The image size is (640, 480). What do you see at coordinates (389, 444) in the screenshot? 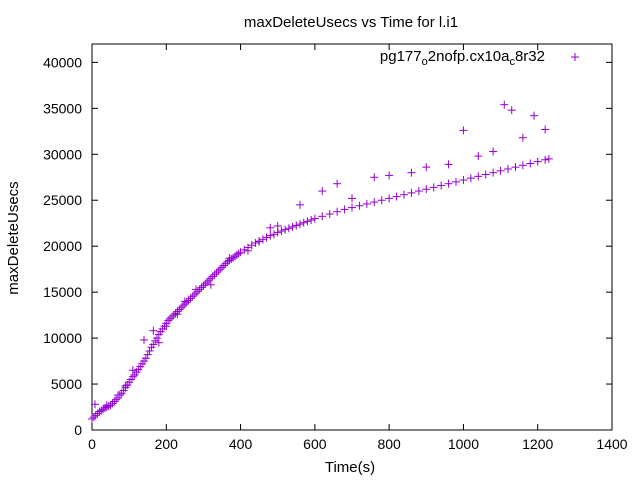
I see `x-tick-label: 800` at bounding box center [389, 444].